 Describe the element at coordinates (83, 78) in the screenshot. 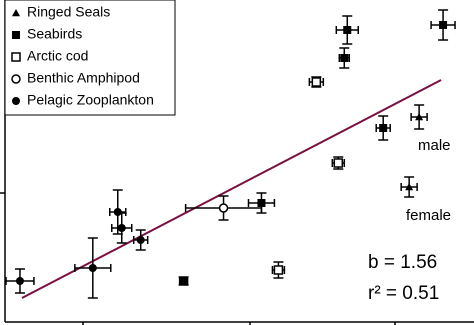

I see `legend-label: Benthic Amphipod` at that location.